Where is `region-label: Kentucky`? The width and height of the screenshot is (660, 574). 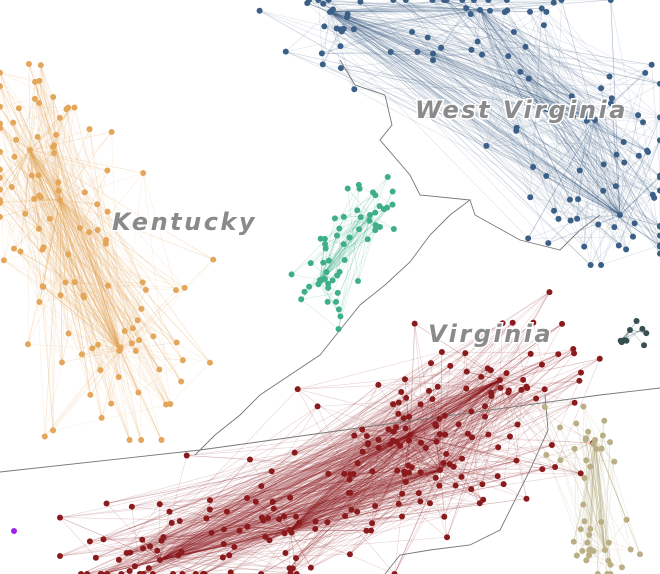 region-label: Kentucky is located at coordinates (184, 222).